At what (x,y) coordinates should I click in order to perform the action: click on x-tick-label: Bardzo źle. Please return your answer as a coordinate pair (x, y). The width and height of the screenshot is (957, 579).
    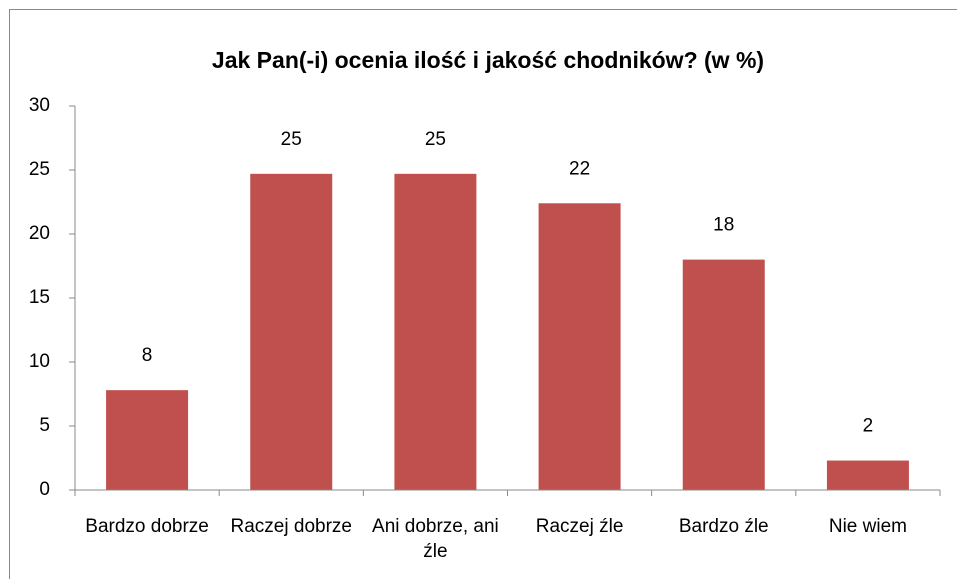
    Looking at the image, I should click on (723, 526).